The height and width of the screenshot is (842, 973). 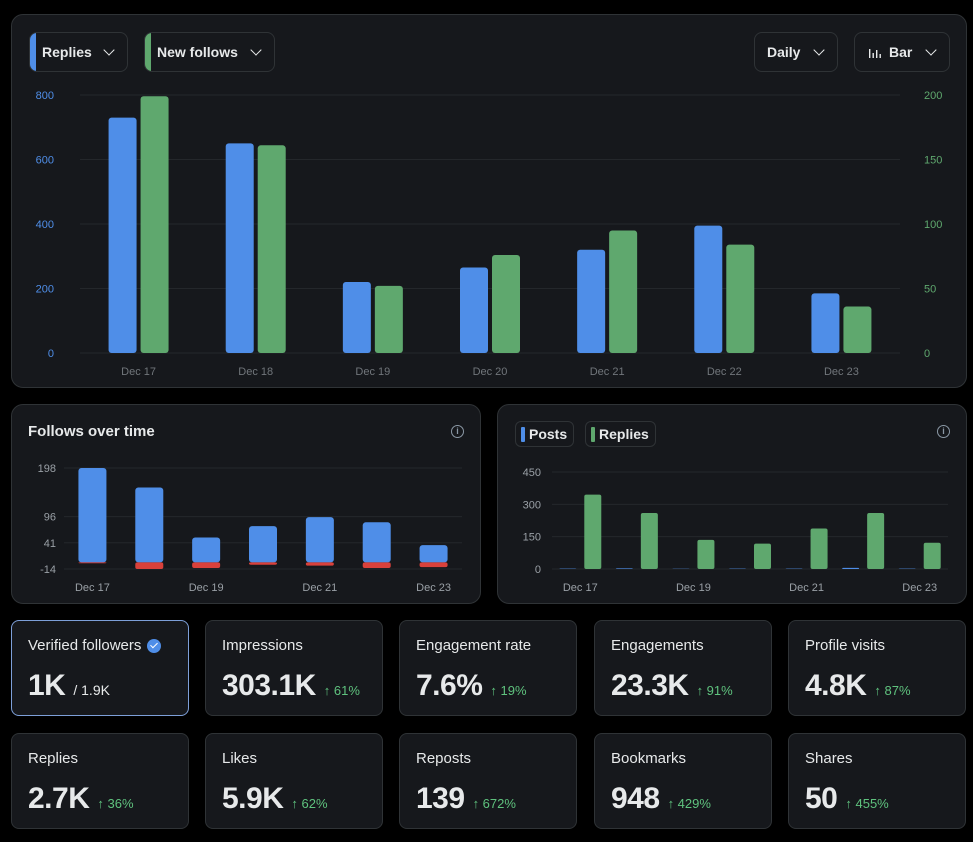 What do you see at coordinates (661, 799) in the screenshot?
I see `stat-value-row: 948 ↑ 429%` at bounding box center [661, 799].